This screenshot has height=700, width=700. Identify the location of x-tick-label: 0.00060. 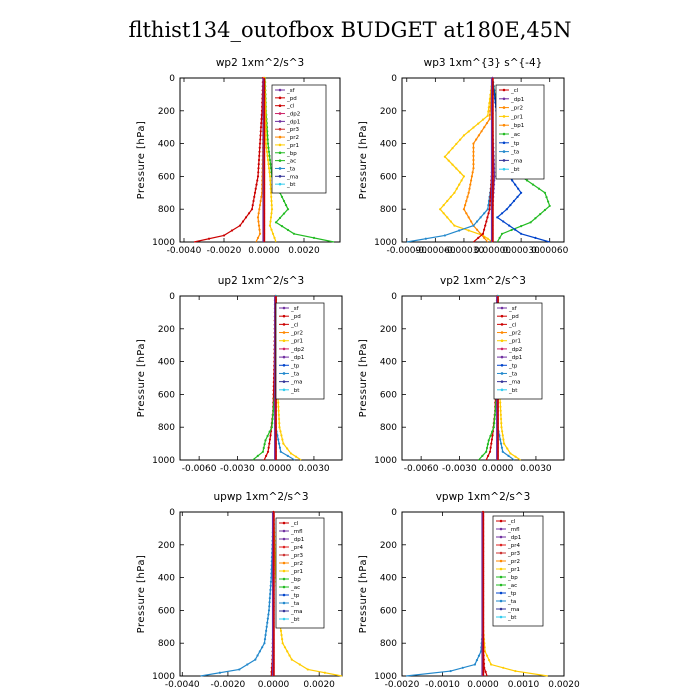
(549, 251).